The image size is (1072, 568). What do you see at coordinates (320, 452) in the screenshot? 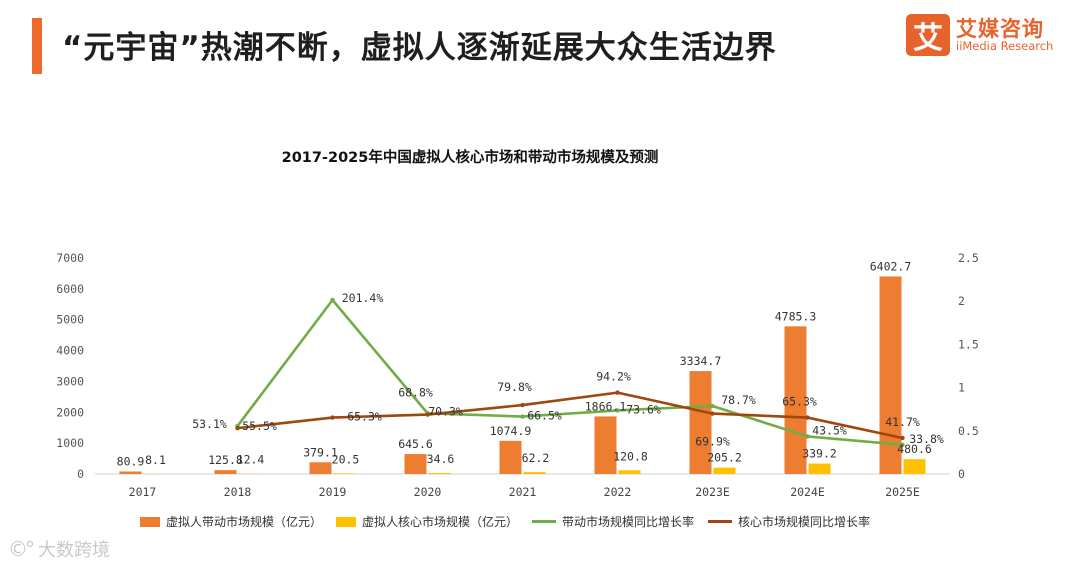
I see `data-label-driven-market: 379.1` at bounding box center [320, 452].